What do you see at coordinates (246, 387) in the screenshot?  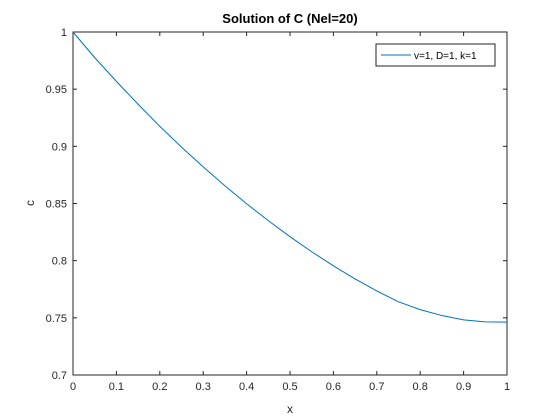 I see `x-tick-label: 0.4` at bounding box center [246, 387].